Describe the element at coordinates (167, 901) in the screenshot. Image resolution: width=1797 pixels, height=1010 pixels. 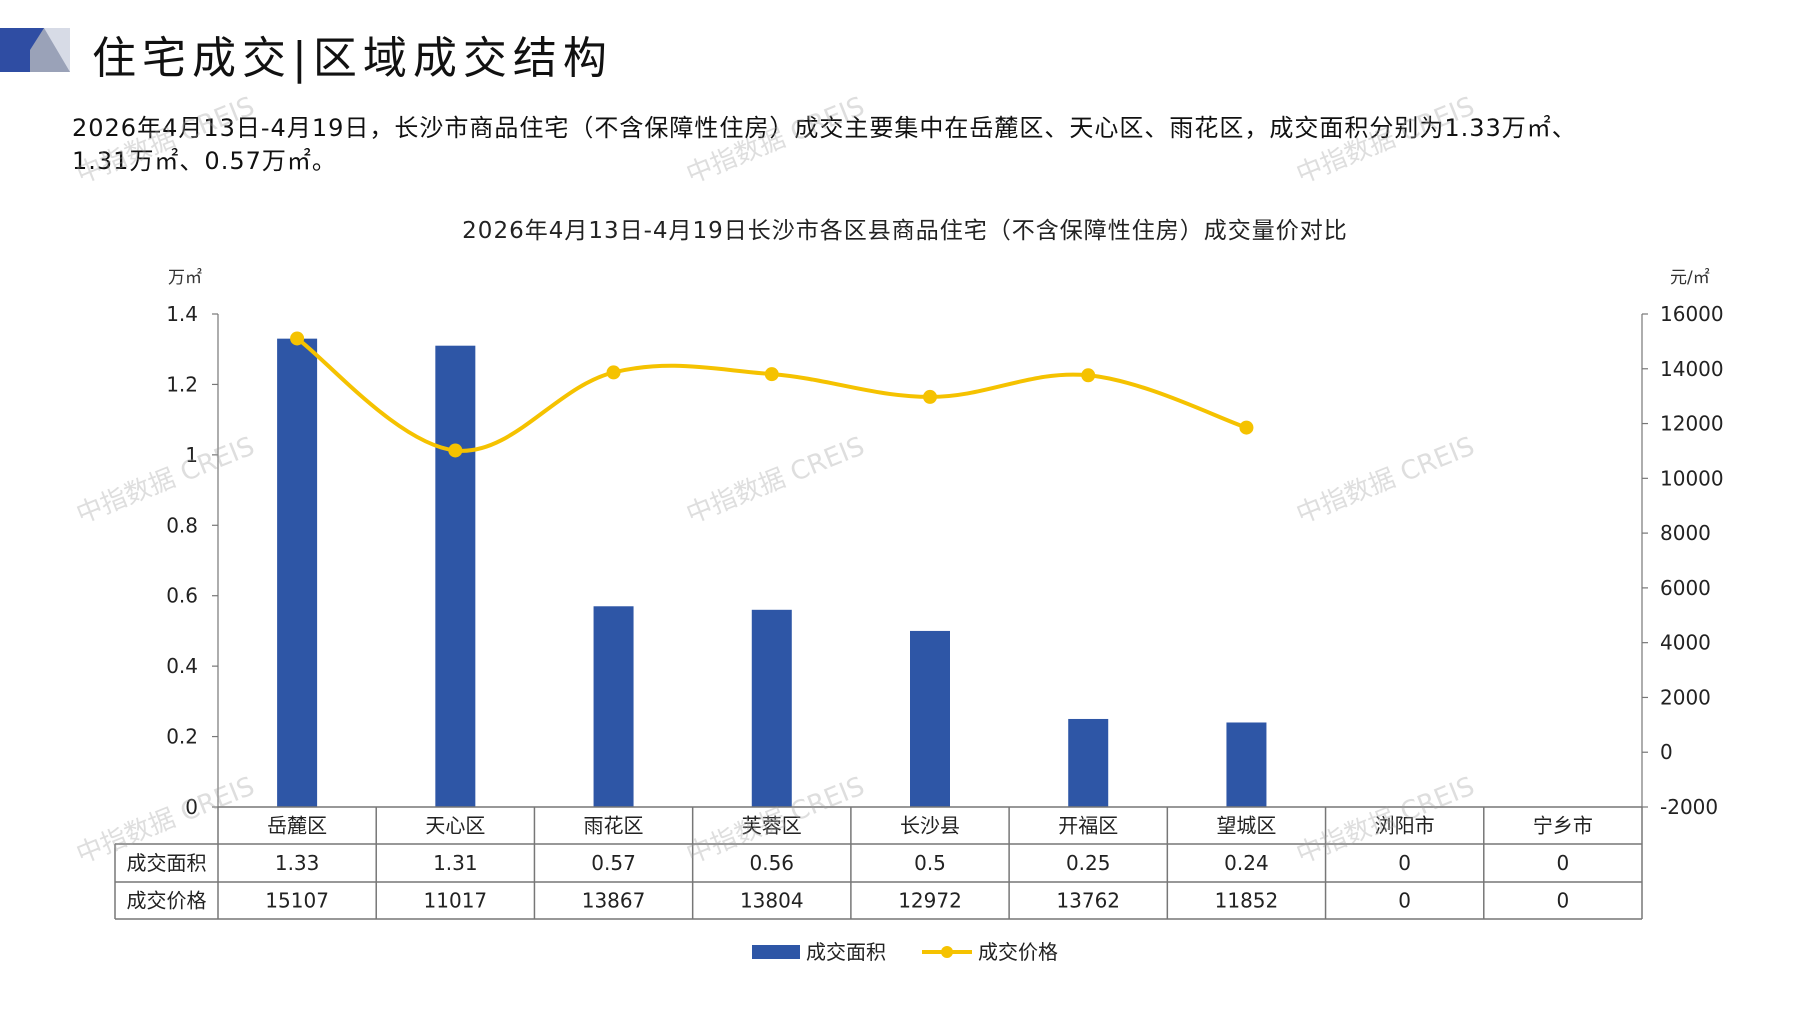
I see `table-row-label-2: 成交价格` at that location.